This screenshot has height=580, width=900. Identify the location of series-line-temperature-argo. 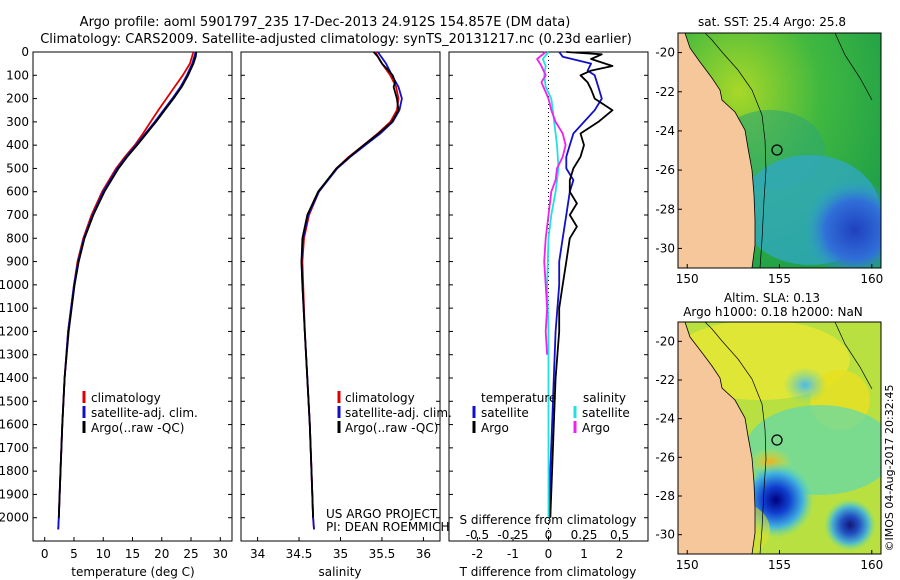
(581, 284).